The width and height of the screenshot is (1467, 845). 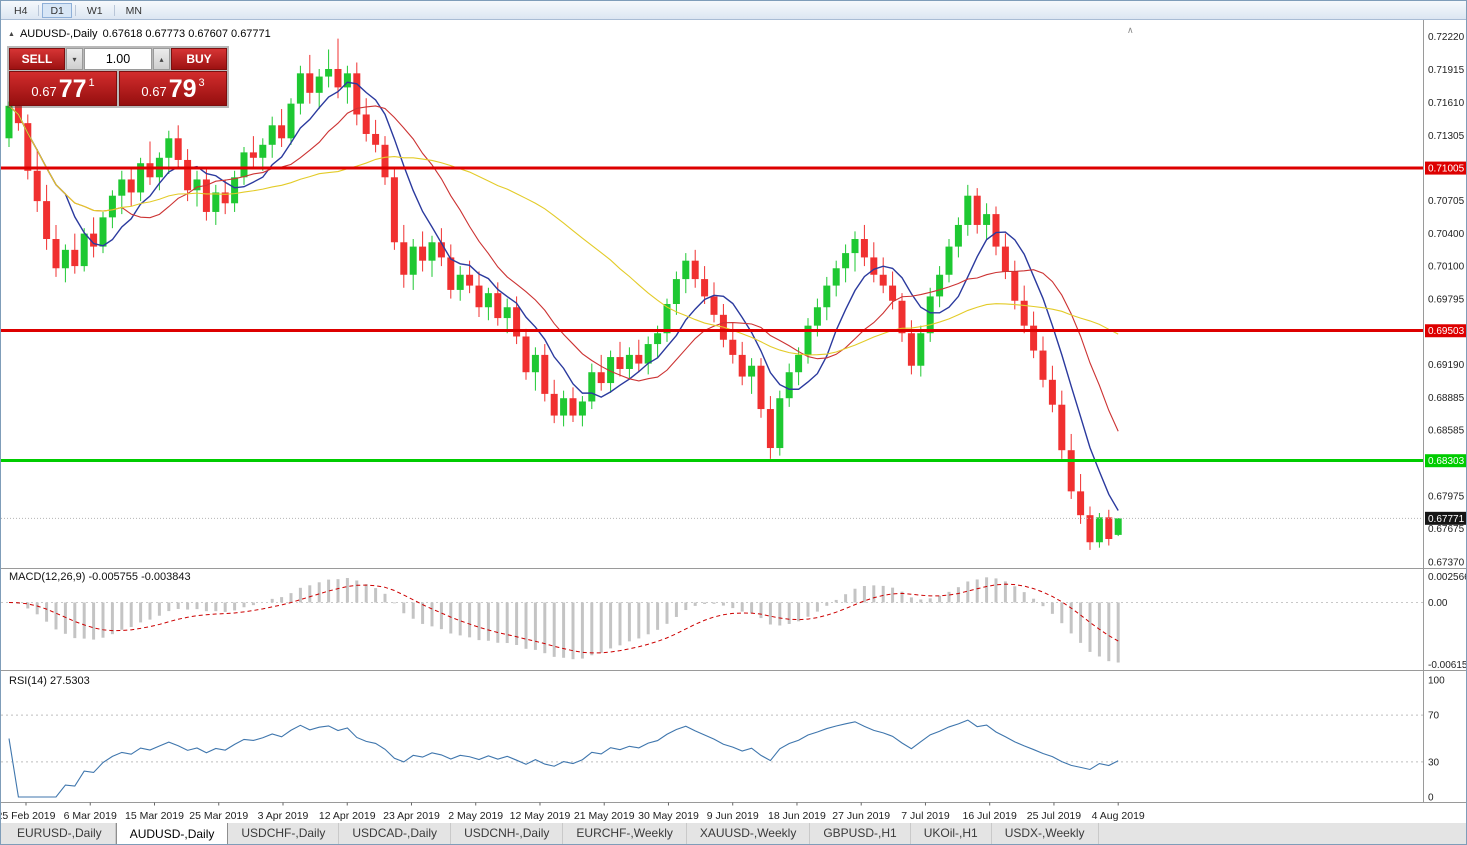 I want to click on axis-label: 0.67771, so click(x=1446, y=519).